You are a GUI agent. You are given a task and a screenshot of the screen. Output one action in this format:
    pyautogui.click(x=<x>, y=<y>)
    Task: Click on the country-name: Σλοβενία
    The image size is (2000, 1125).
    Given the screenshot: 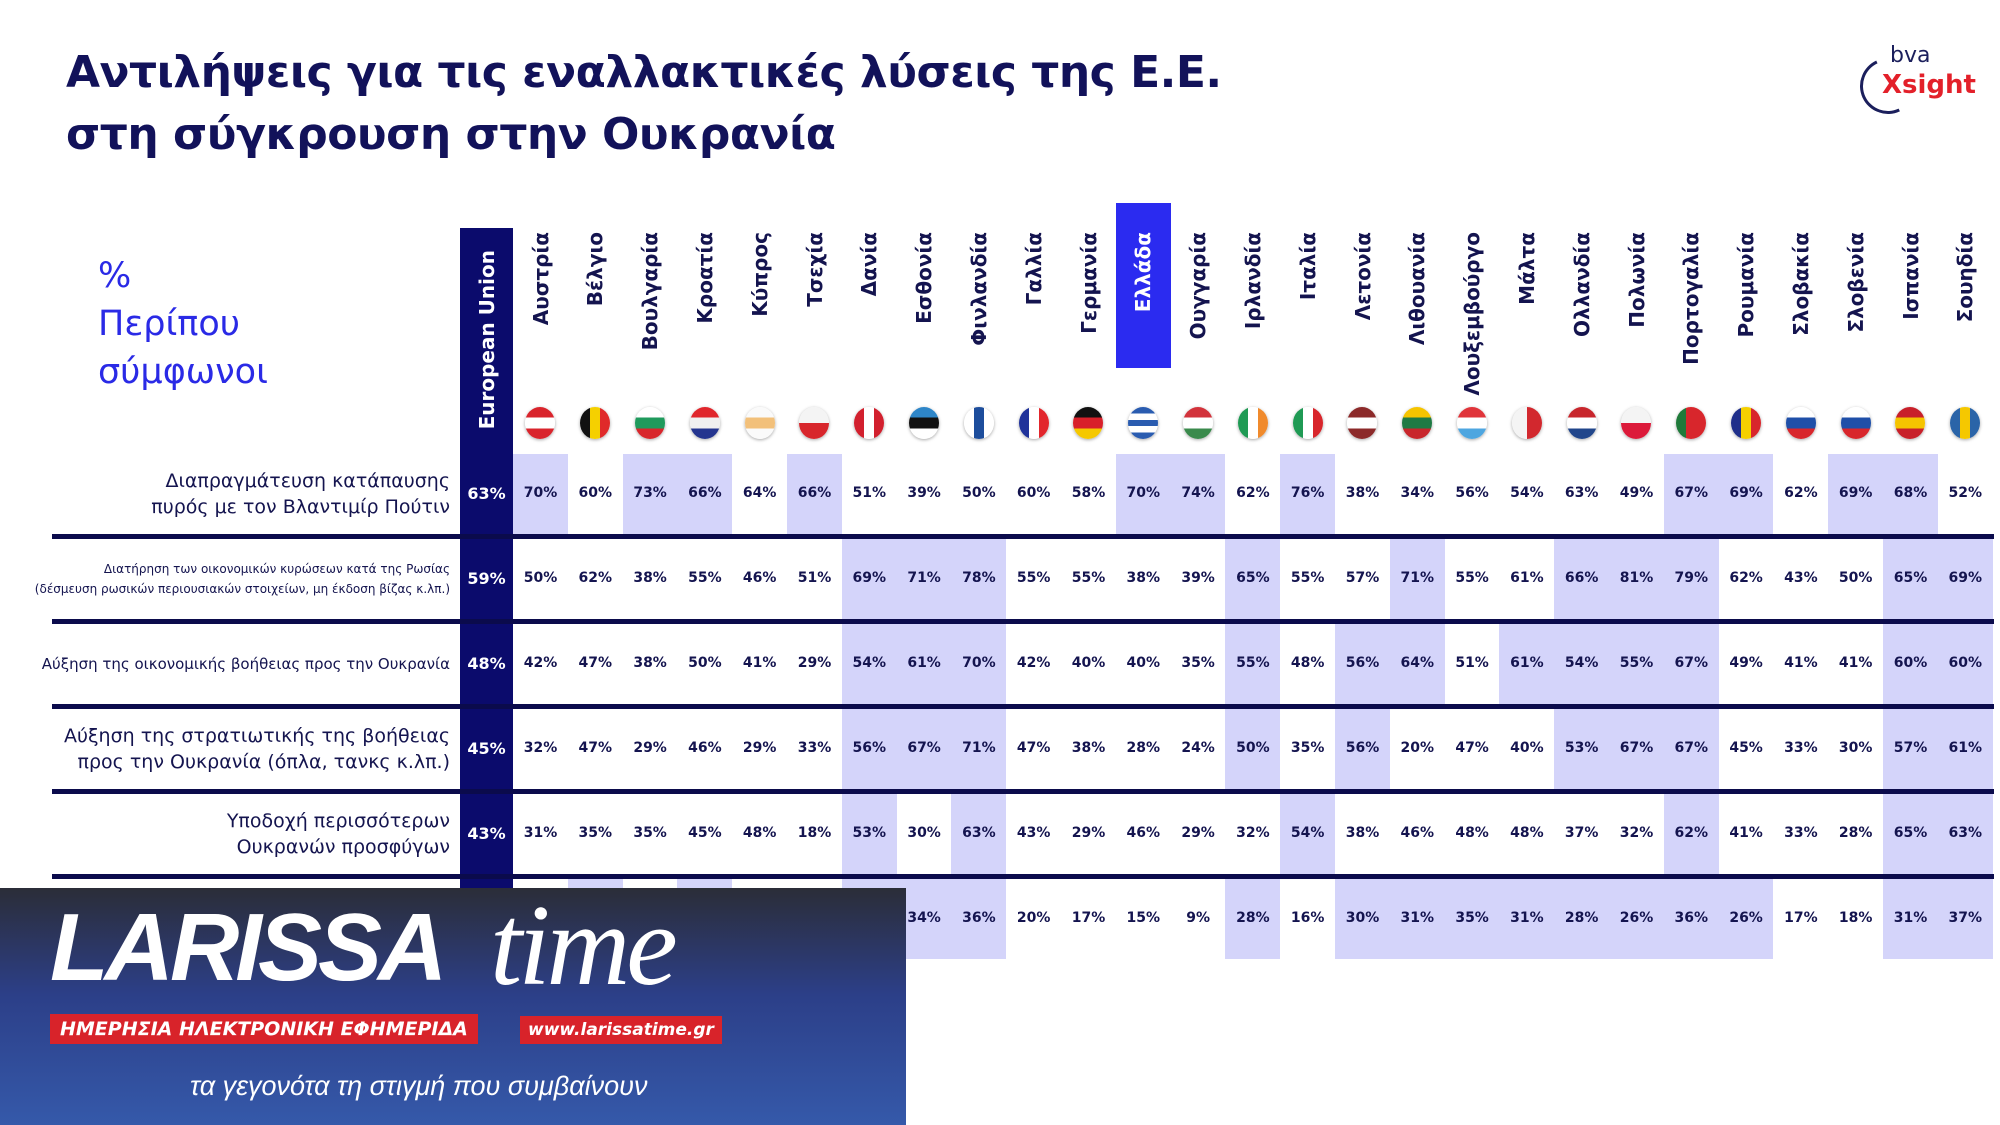 What is the action you would take?
    pyautogui.click(x=1855, y=282)
    